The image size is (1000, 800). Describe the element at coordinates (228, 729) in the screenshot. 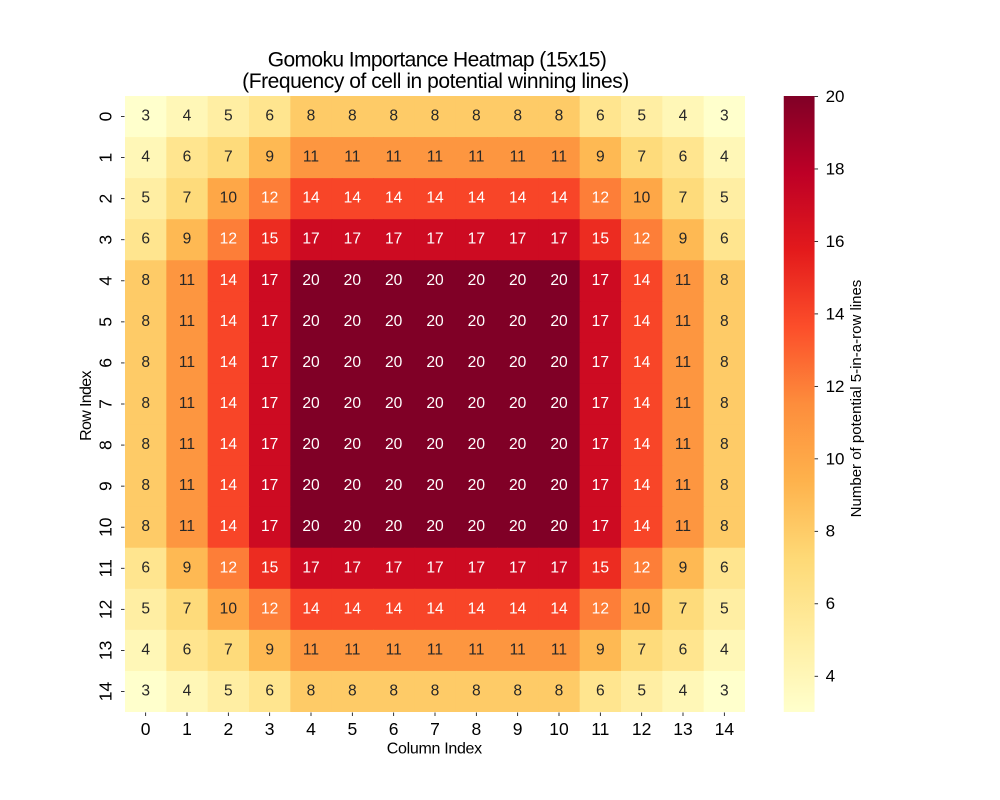

I see `svg-text: 2` at that location.